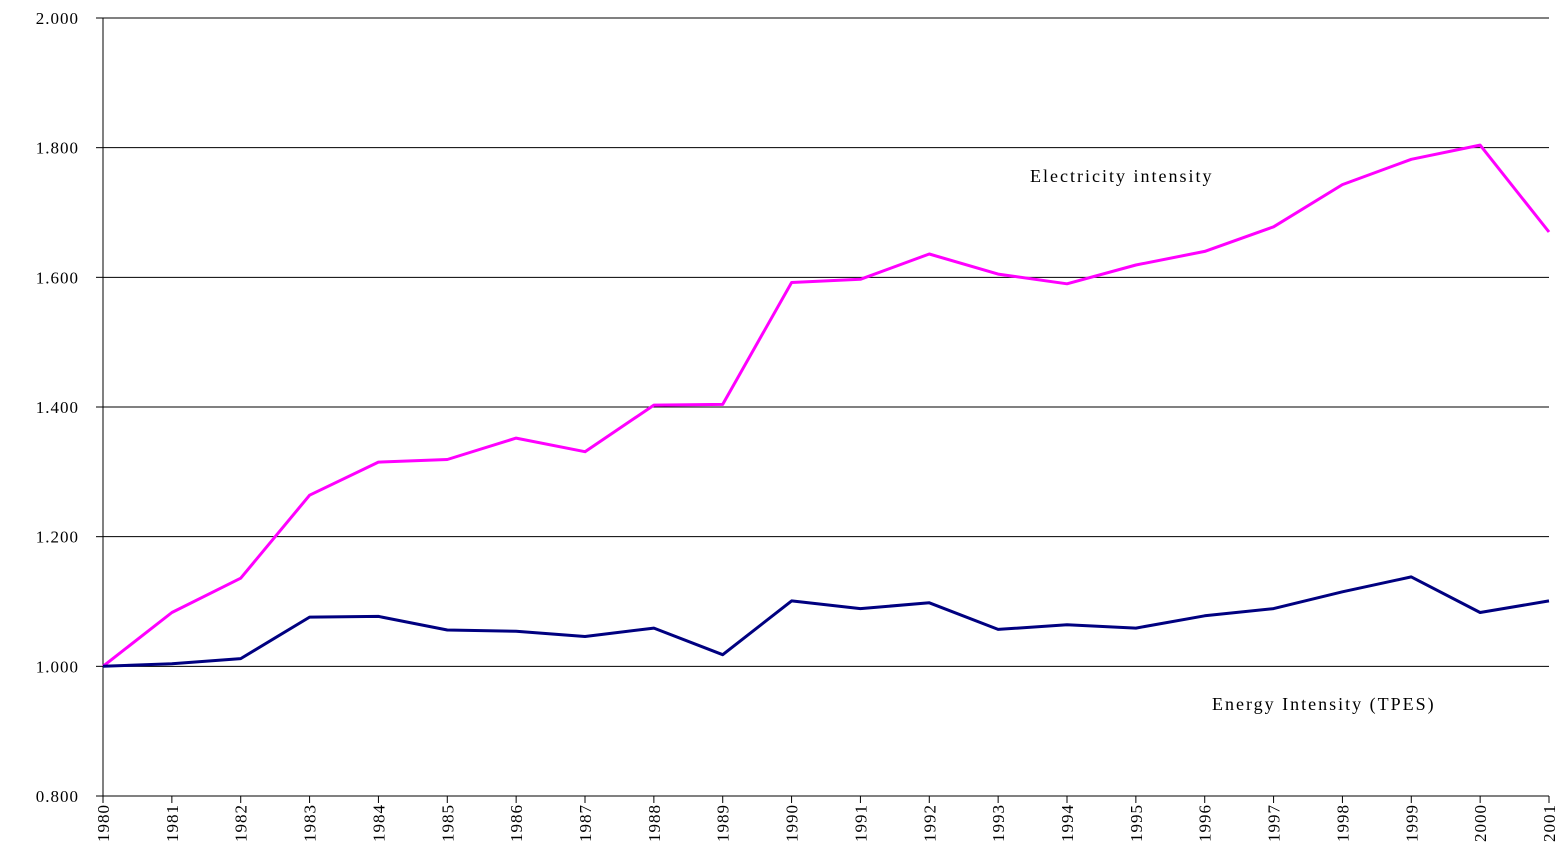 The image size is (1556, 860). What do you see at coordinates (723, 823) in the screenshot?
I see `x-tick-label: 1989` at bounding box center [723, 823].